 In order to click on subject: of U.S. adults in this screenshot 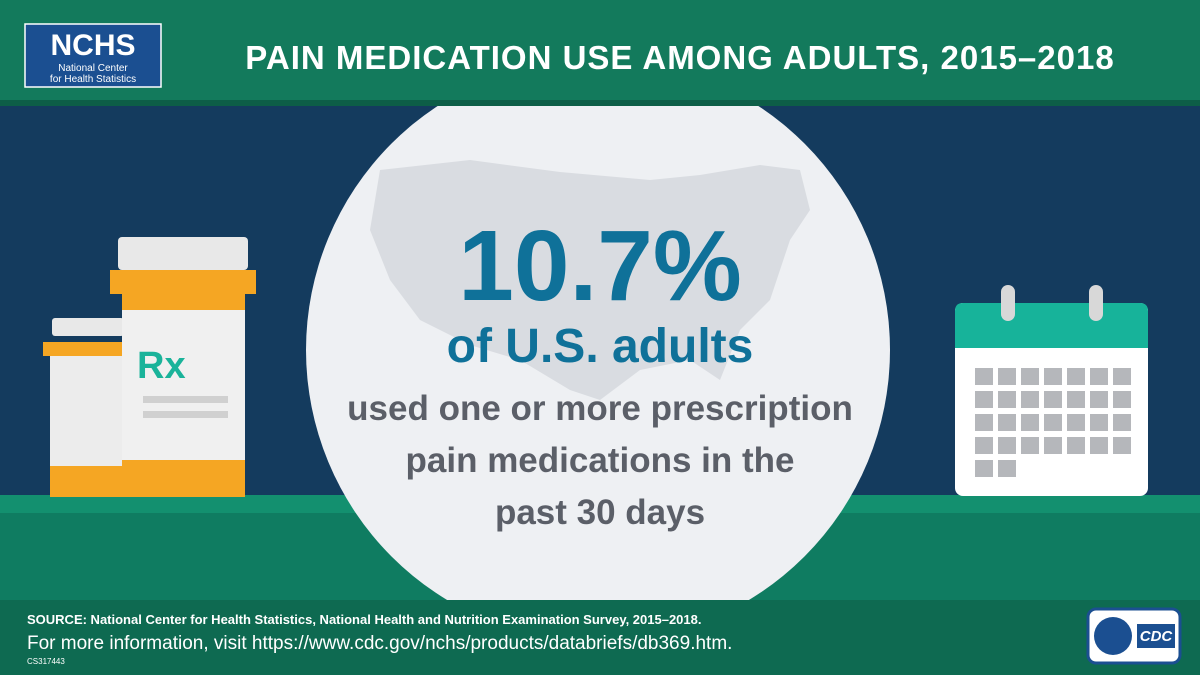, I will do `click(600, 346)`.